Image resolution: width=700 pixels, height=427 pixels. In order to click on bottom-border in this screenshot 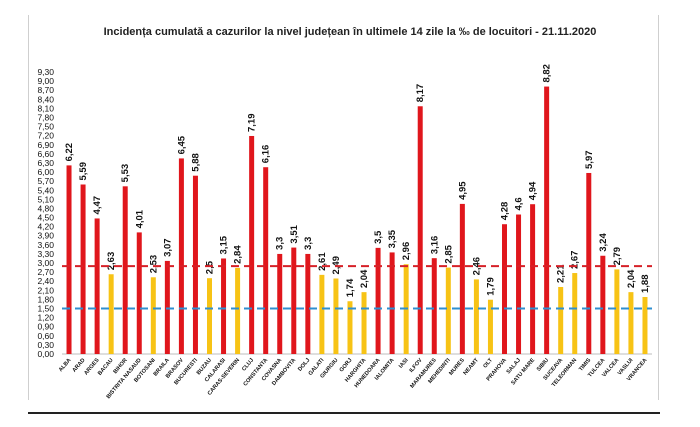, I will do `click(344, 413)`.